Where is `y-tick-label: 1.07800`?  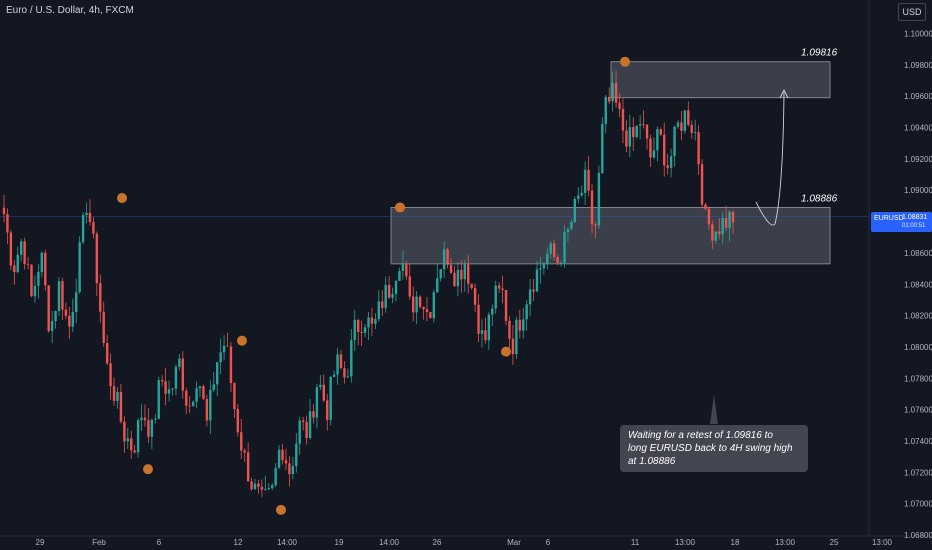
y-tick-label: 1.07800 is located at coordinates (918, 378).